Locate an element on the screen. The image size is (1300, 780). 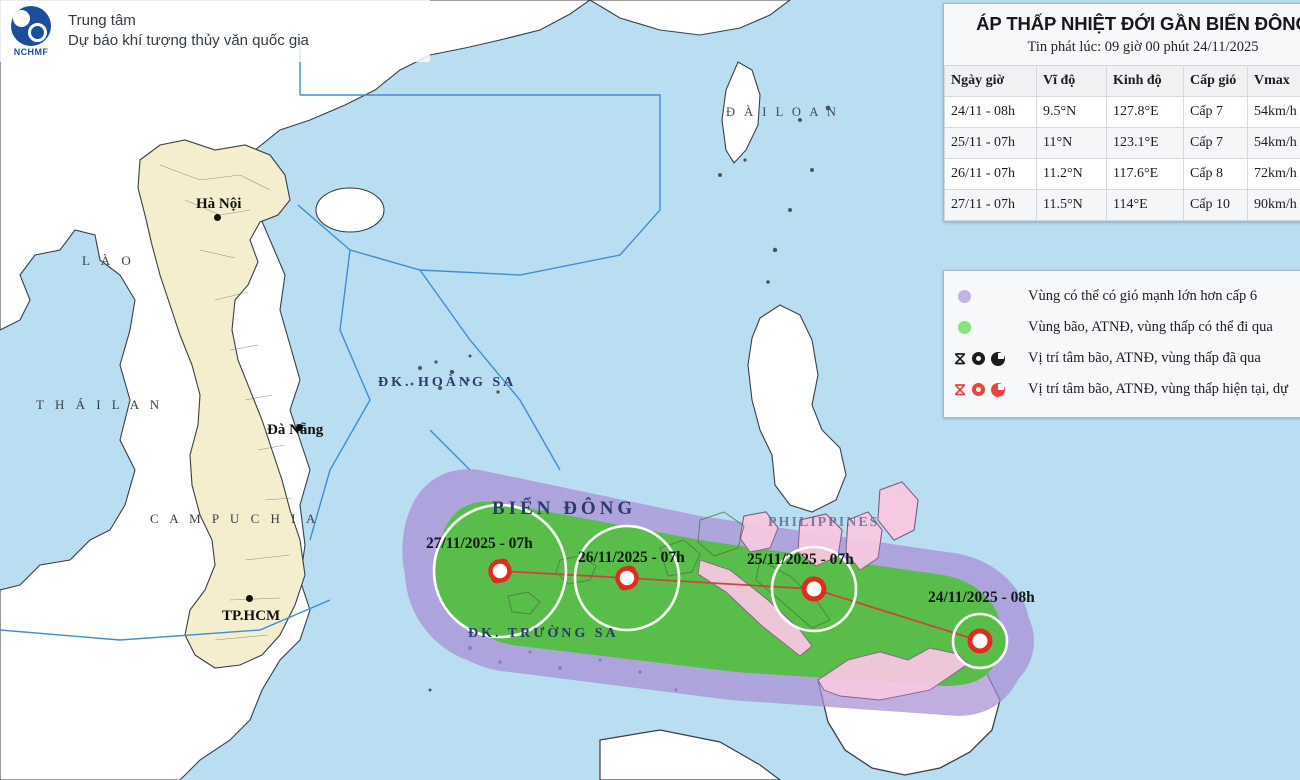
col-header-latitude: Vĩ độ is located at coordinates (1071, 81).